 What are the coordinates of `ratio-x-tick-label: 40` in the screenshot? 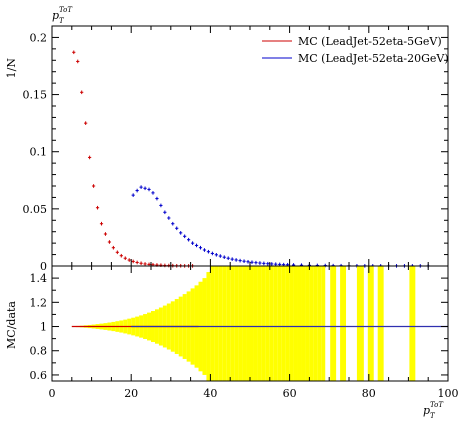 It's located at (210, 393).